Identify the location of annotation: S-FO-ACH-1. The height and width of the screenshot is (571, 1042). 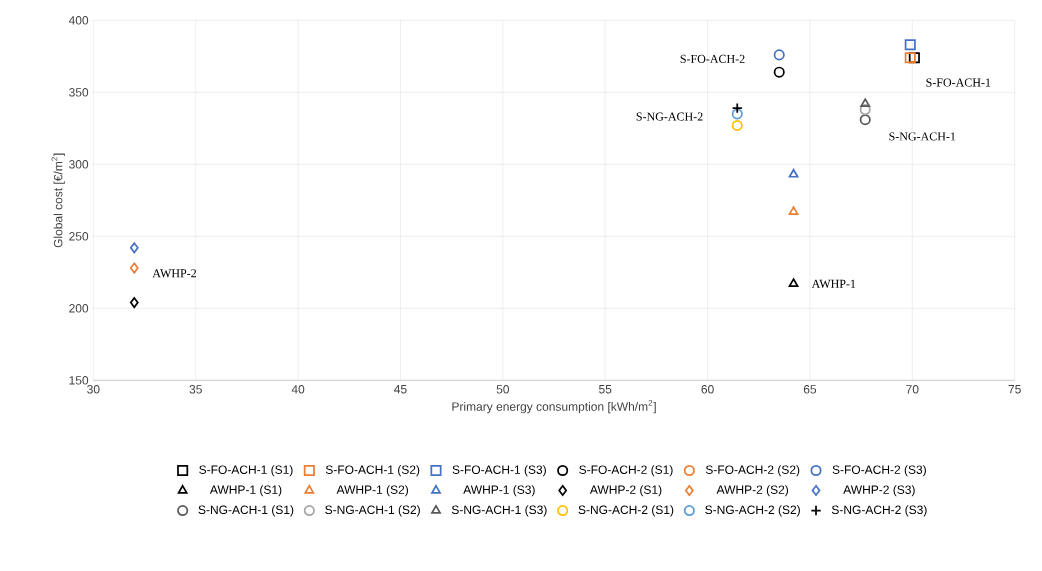
(958, 82).